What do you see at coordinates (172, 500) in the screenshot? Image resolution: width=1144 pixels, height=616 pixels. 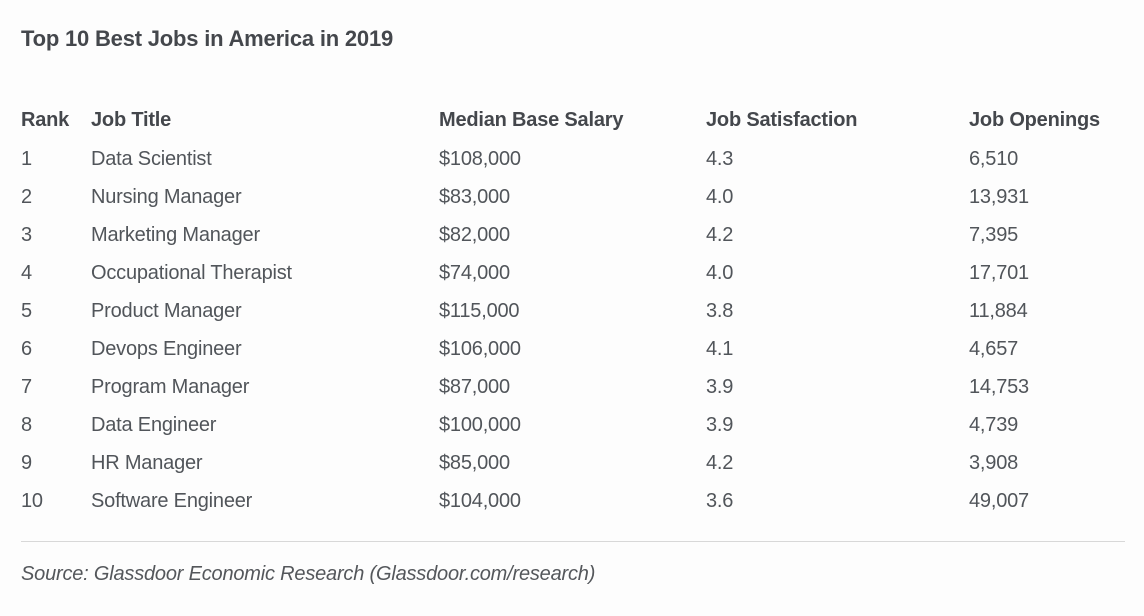 I see `job-title-link: Software Engineer` at bounding box center [172, 500].